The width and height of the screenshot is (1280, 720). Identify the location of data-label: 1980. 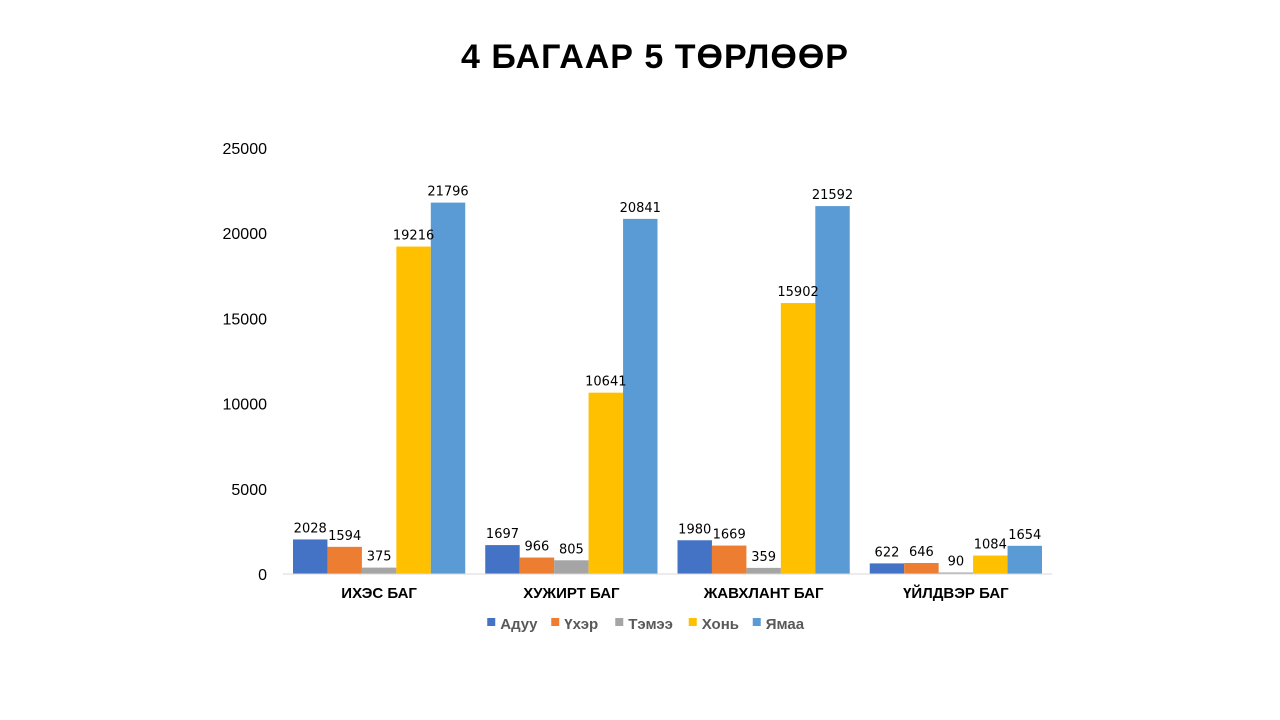
(694, 529).